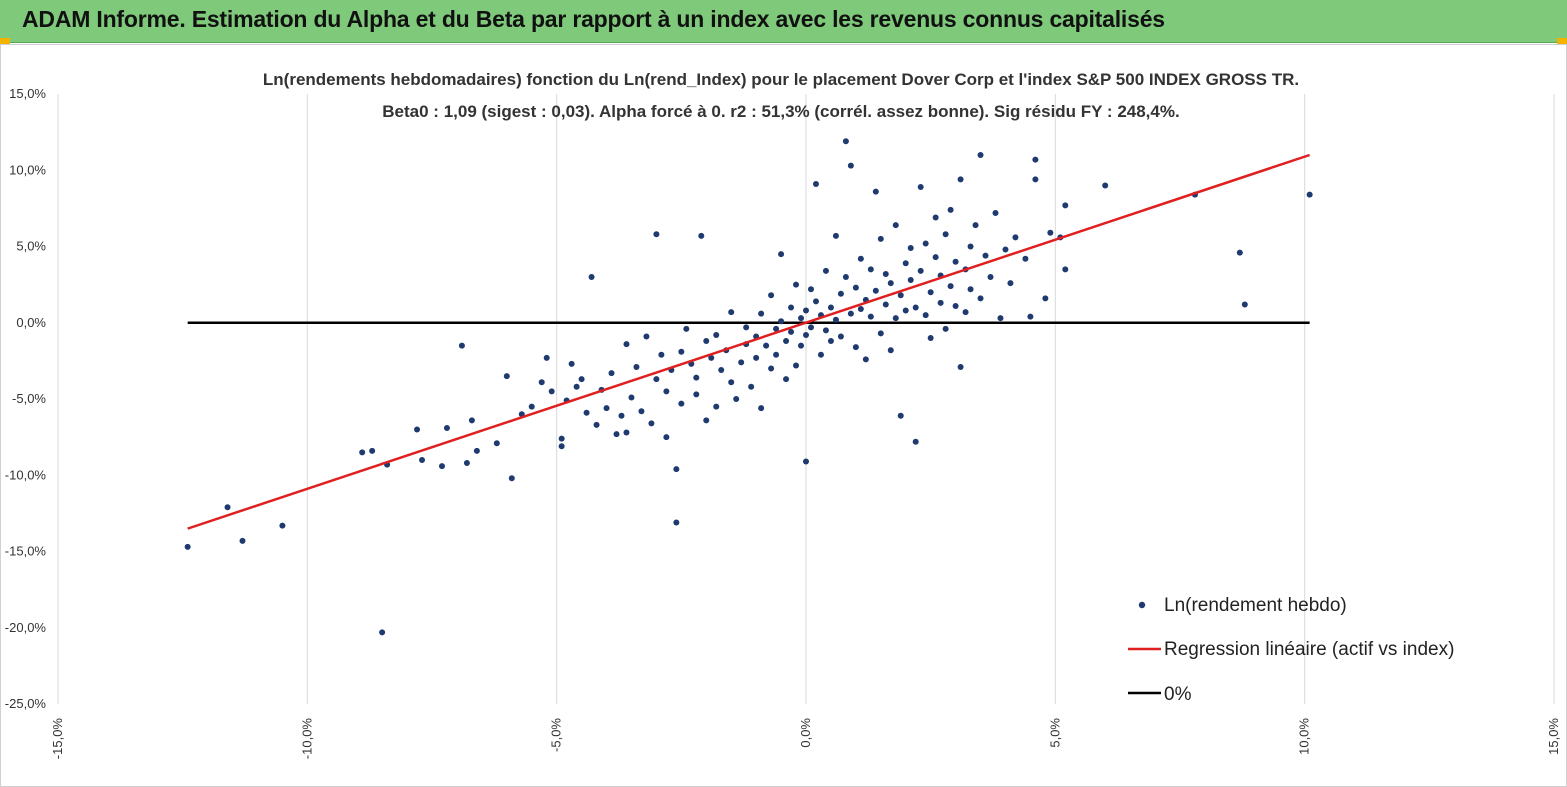  Describe the element at coordinates (31, 322) in the screenshot. I see `y-tick-label: 0,0%` at that location.